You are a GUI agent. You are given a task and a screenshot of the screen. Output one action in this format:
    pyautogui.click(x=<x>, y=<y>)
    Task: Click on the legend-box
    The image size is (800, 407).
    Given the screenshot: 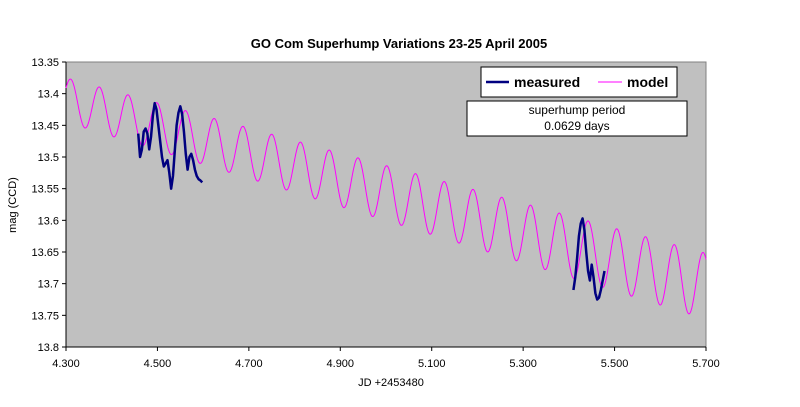 What is the action you would take?
    pyautogui.click(x=579, y=82)
    